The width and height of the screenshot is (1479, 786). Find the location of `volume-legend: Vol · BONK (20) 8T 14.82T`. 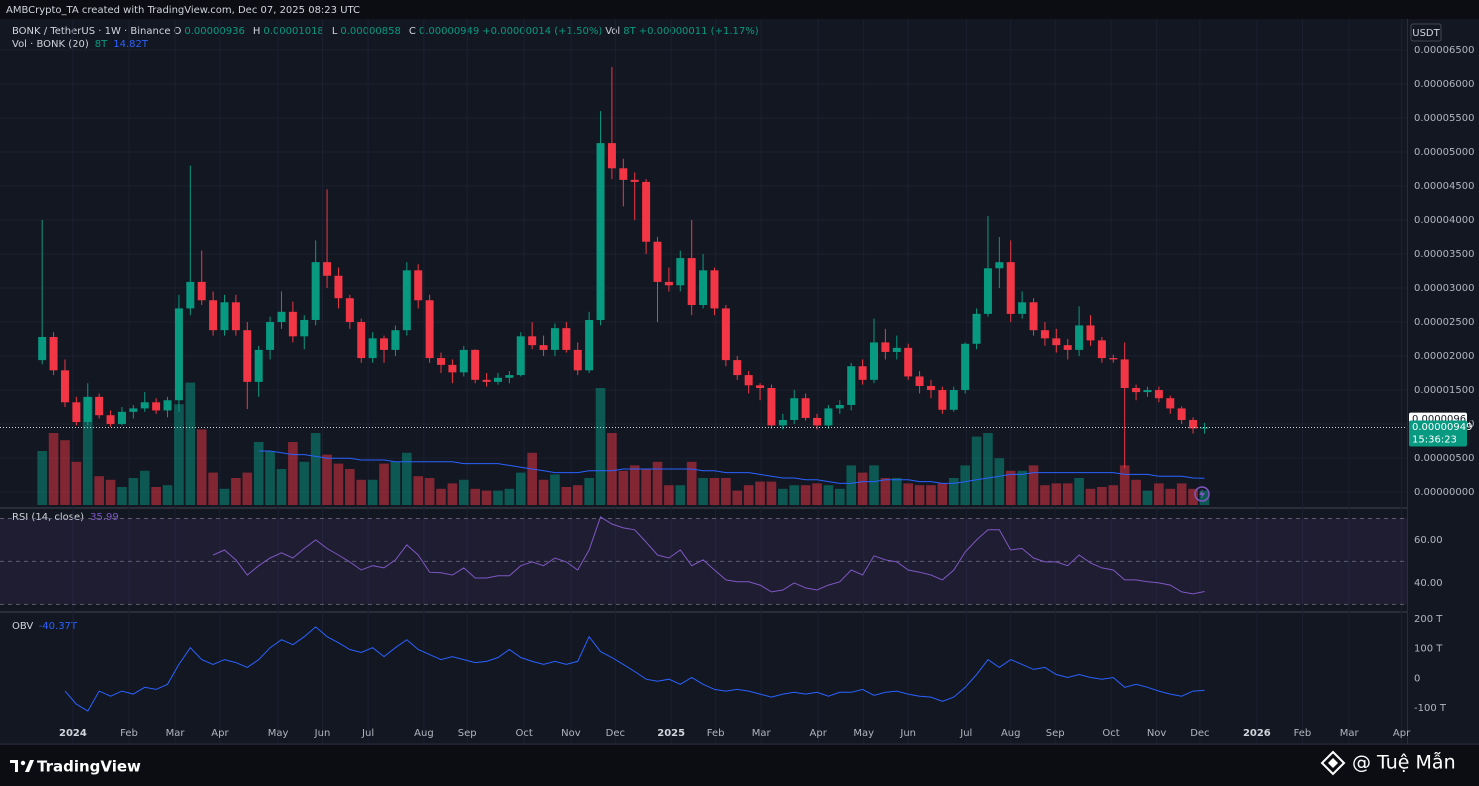

volume-legend: Vol · BONK (20) 8T 14.82T is located at coordinates (80, 44).